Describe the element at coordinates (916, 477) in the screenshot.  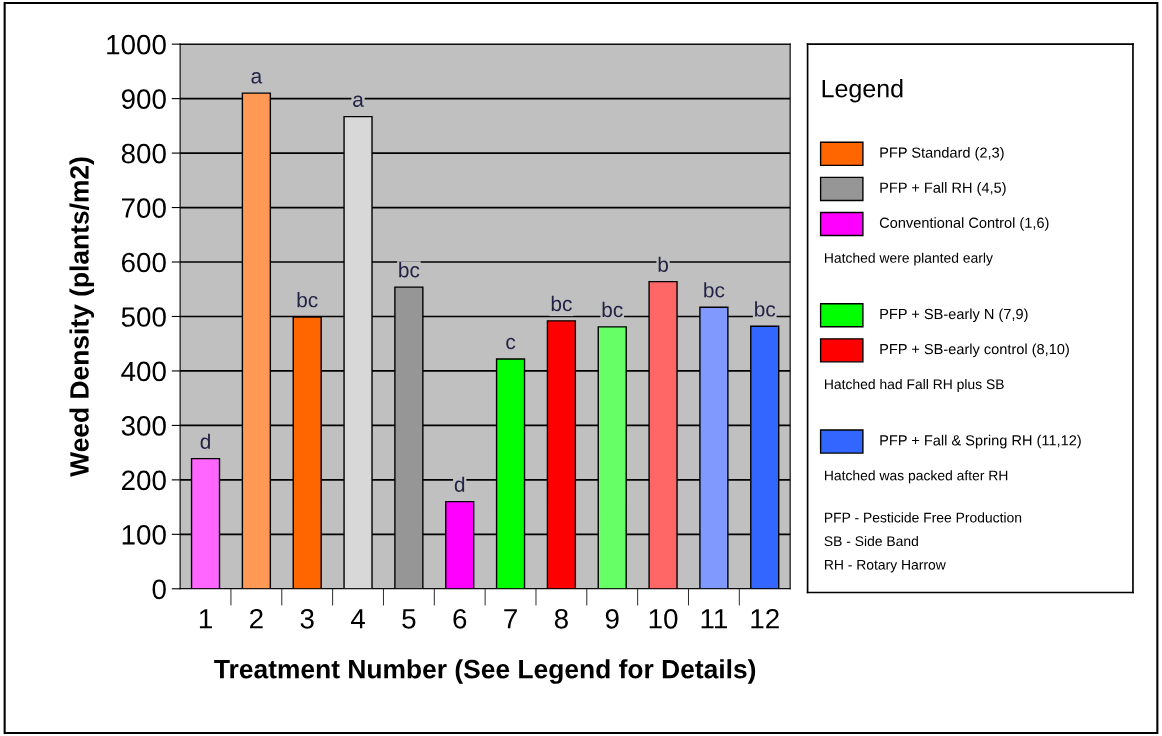
I see `text: Hatched was packed after RH` at that location.